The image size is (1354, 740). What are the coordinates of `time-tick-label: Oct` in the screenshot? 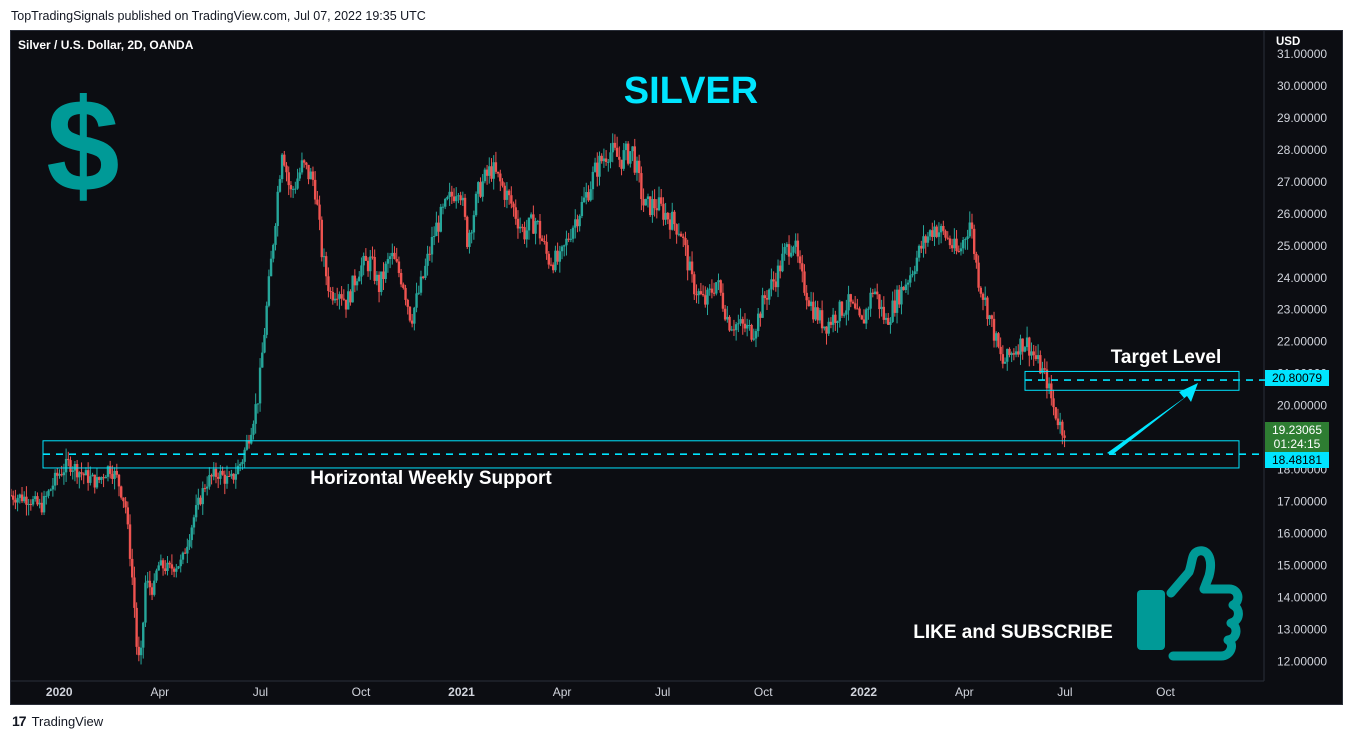 It's located at (361, 692).